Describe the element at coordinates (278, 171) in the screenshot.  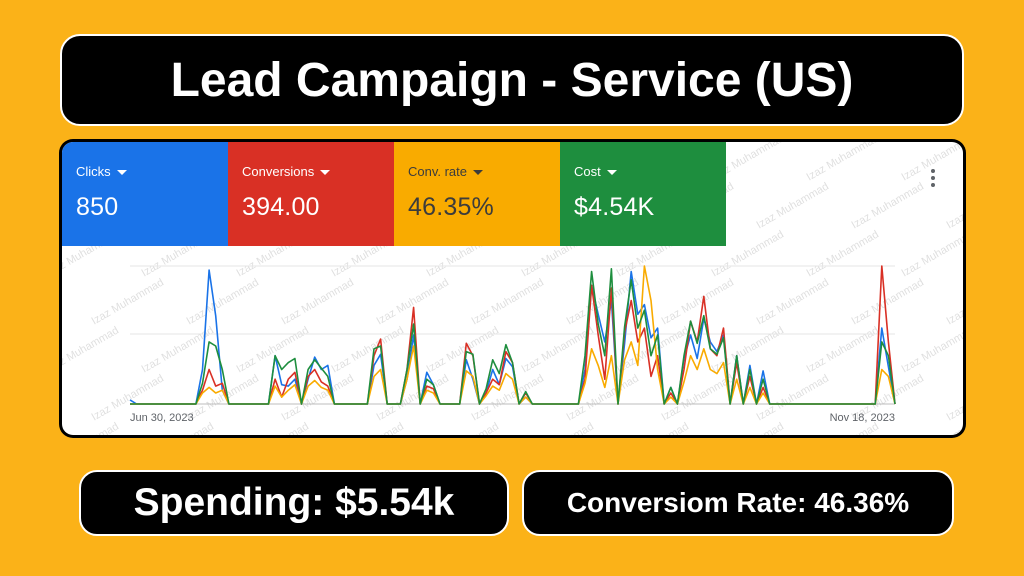
I see `metric-label-conversions-text: Conversions` at that location.